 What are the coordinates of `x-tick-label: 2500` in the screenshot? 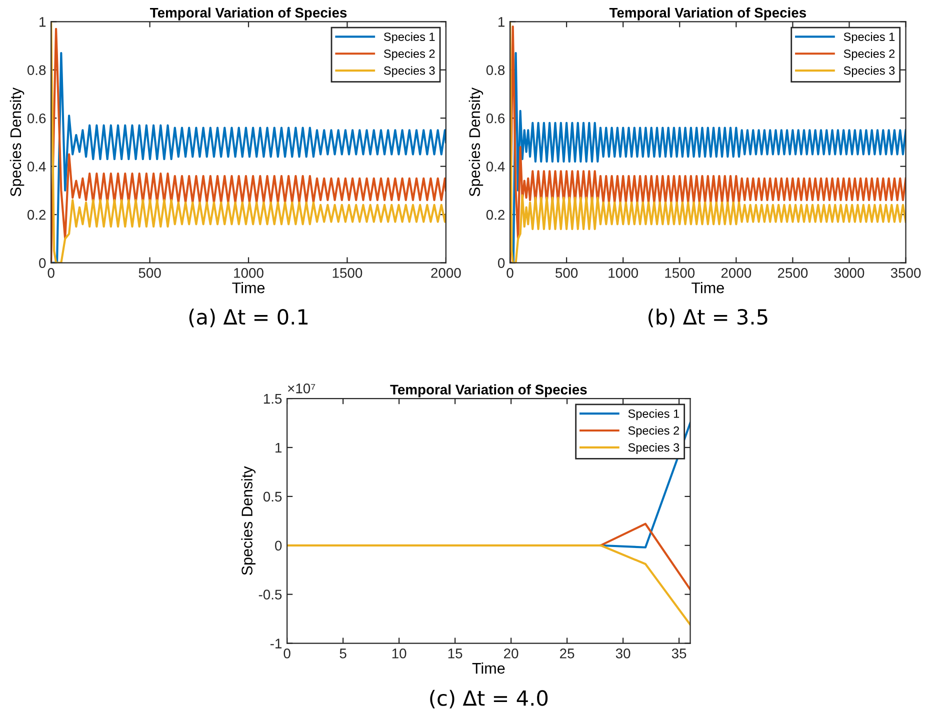 It's located at (793, 273).